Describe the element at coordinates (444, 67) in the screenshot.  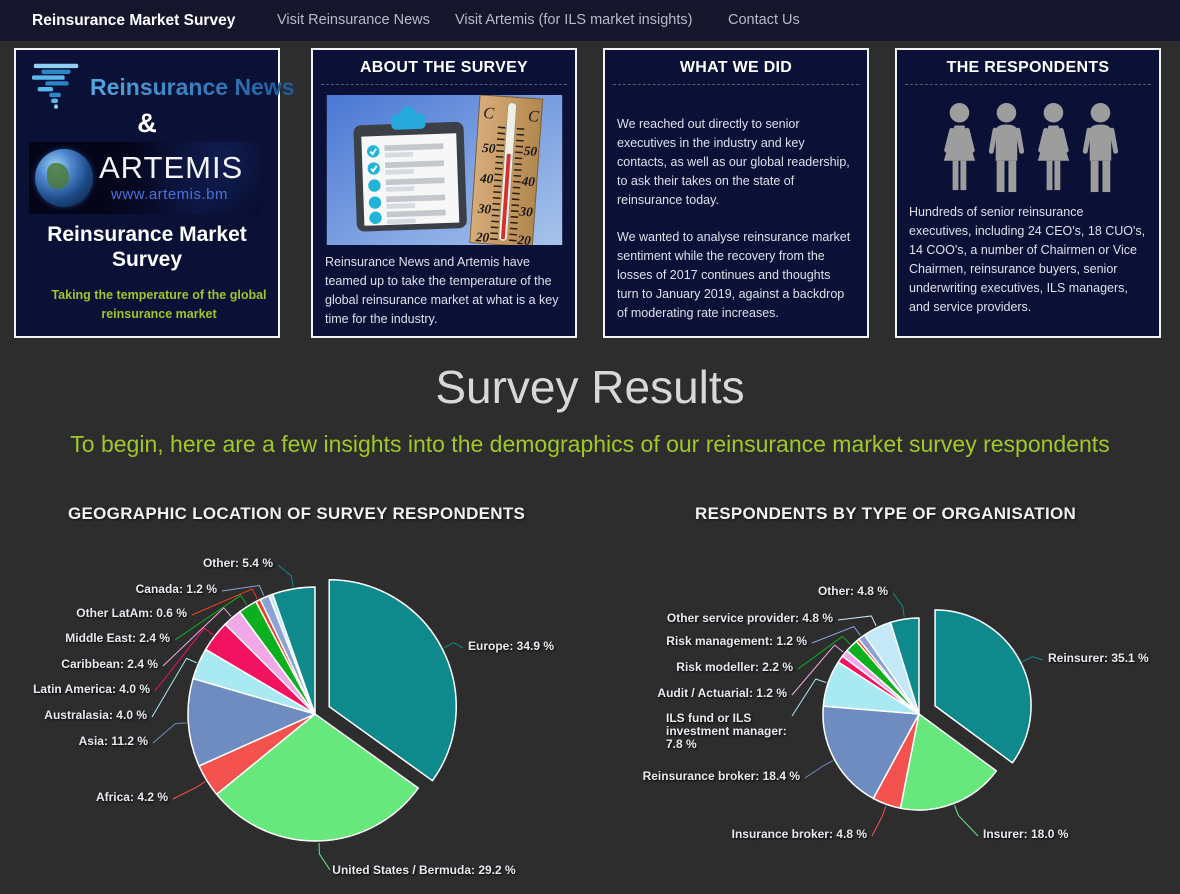
I see `about-card-title: ABOUT THE SURVEY` at that location.